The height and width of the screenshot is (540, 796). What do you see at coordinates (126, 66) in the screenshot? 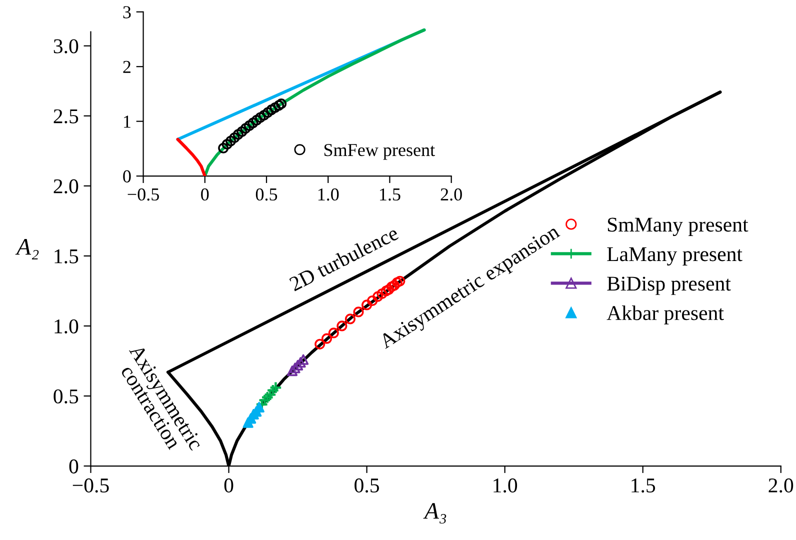
I see `y-tick-label: 2` at bounding box center [126, 66].